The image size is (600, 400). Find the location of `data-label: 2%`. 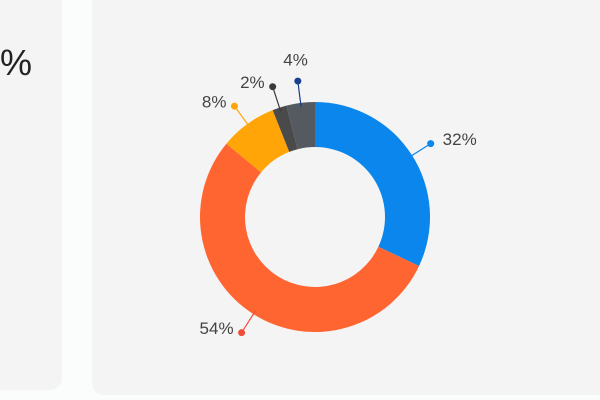

data-label: 2% is located at coordinates (252, 82).